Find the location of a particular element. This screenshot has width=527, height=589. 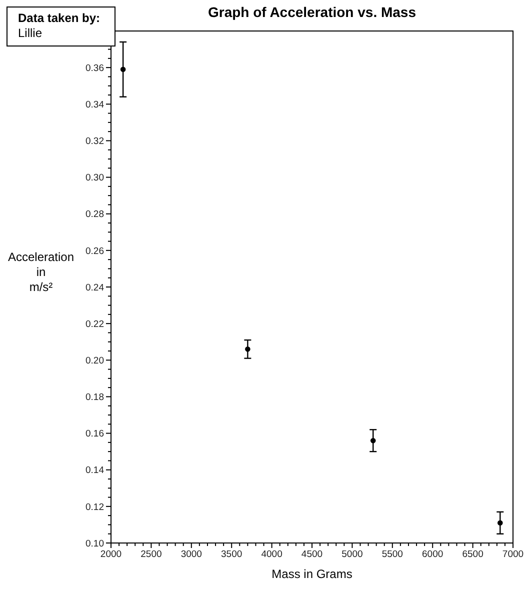

y-tick-label: 0.34 is located at coordinates (95, 104).